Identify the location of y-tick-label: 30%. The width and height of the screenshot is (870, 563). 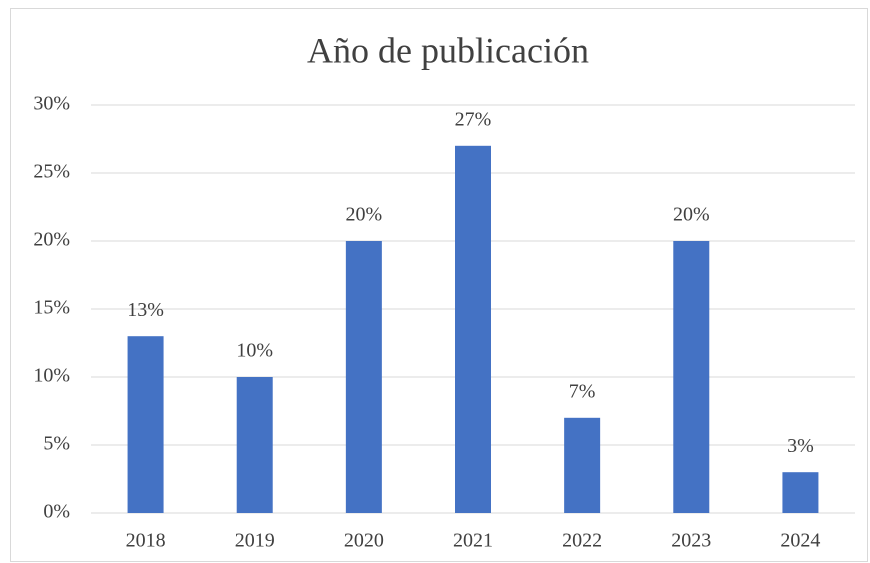
(51, 104).